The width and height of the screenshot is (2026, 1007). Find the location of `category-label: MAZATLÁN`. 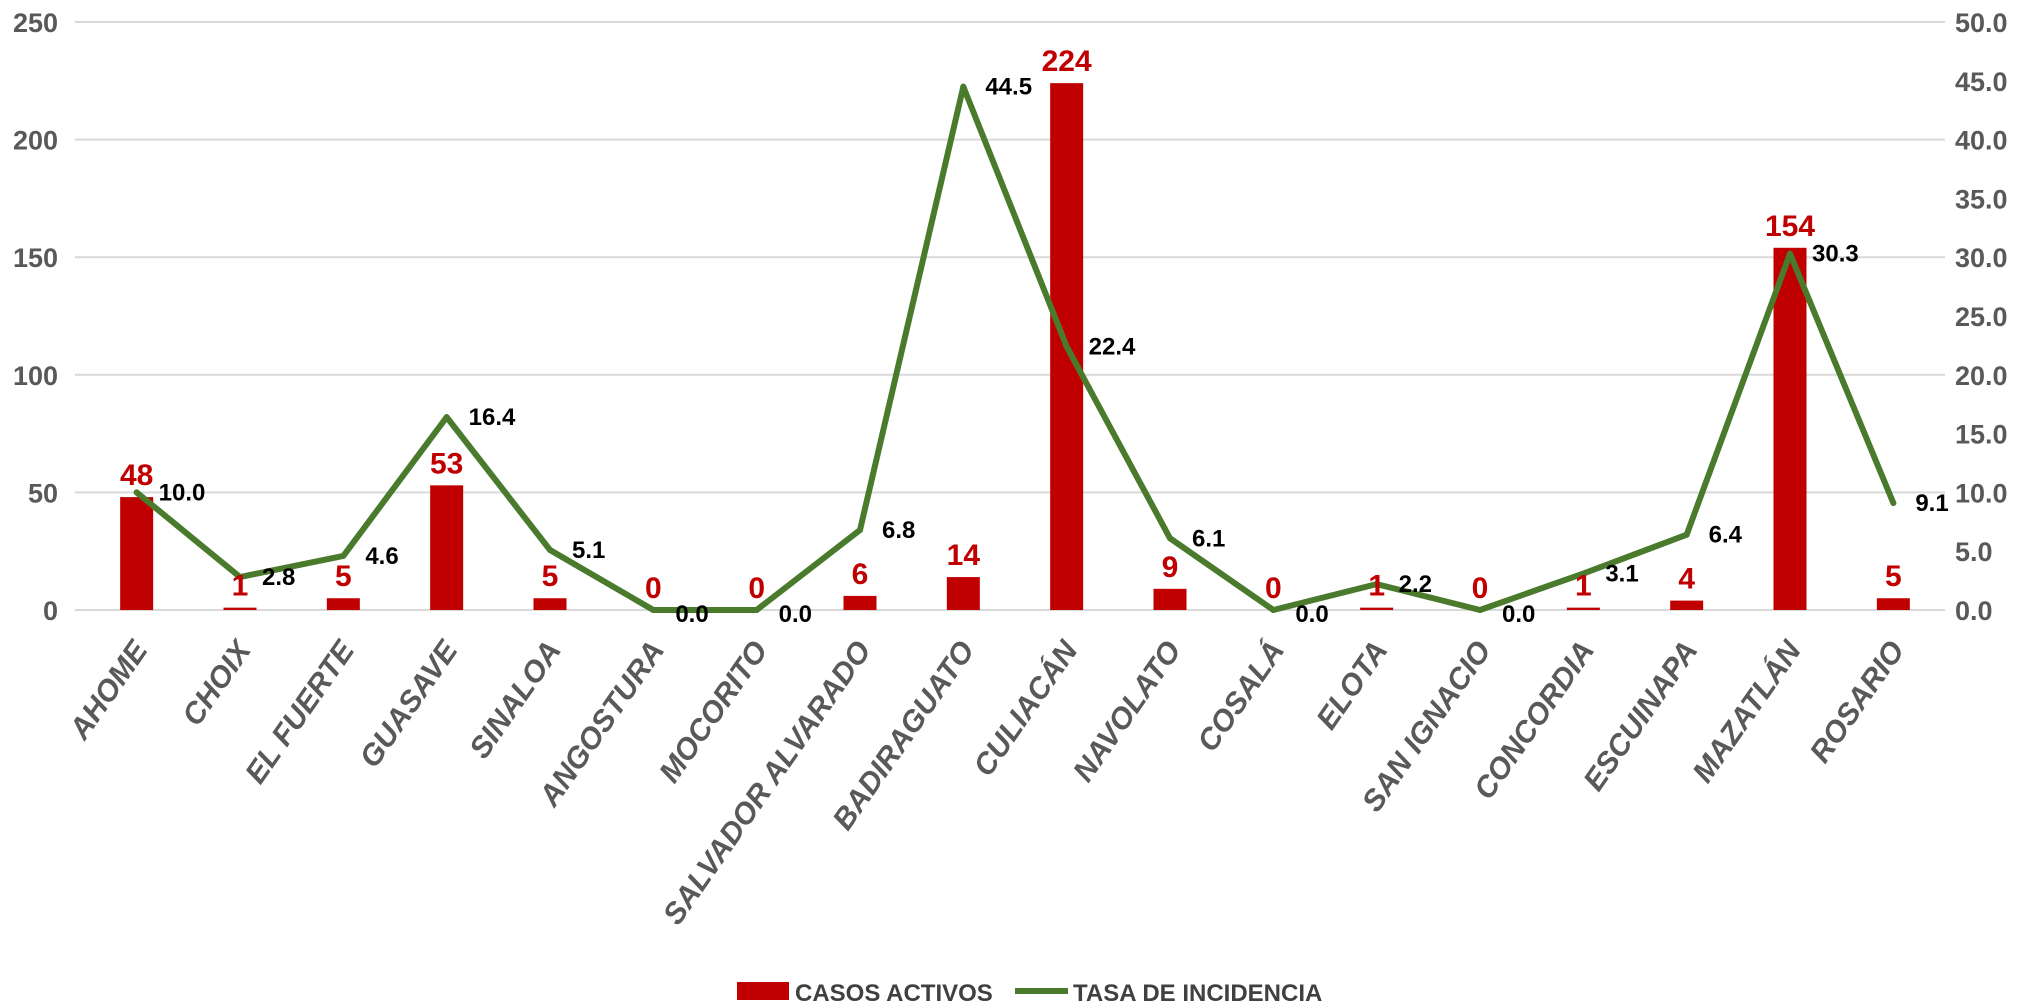

category-label: MAZATLÁN is located at coordinates (1747, 710).